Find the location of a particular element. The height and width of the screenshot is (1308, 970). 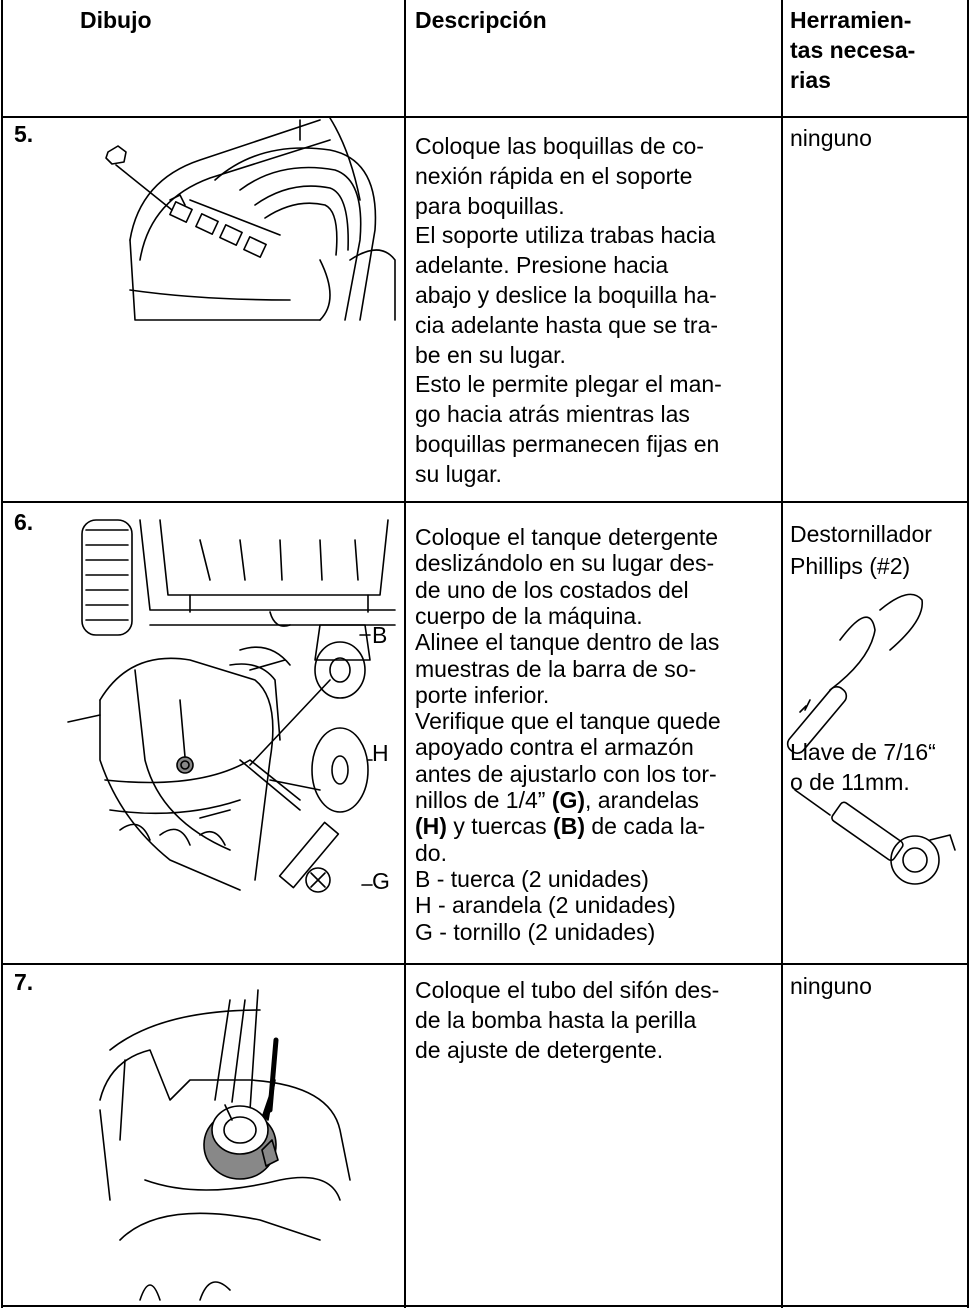

step-number: 6. is located at coordinates (24, 522).